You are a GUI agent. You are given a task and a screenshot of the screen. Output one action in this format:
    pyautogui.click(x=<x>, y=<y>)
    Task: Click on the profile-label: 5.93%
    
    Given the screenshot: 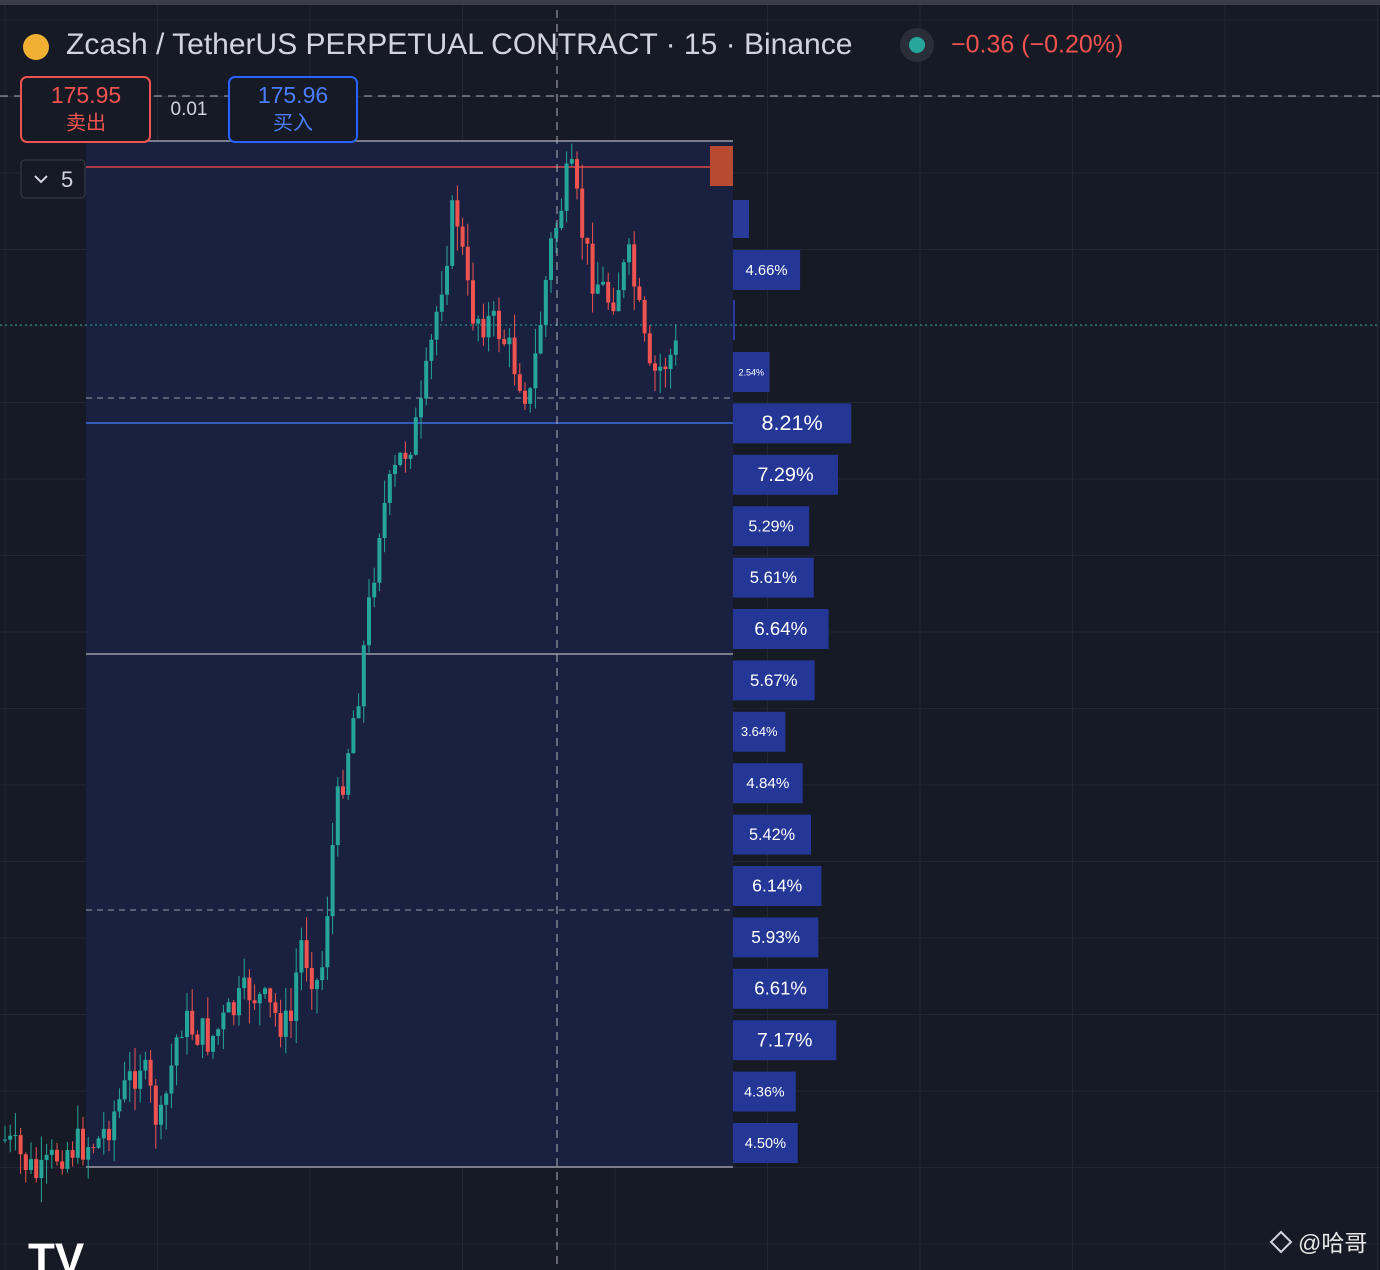 What is the action you would take?
    pyautogui.click(x=775, y=937)
    